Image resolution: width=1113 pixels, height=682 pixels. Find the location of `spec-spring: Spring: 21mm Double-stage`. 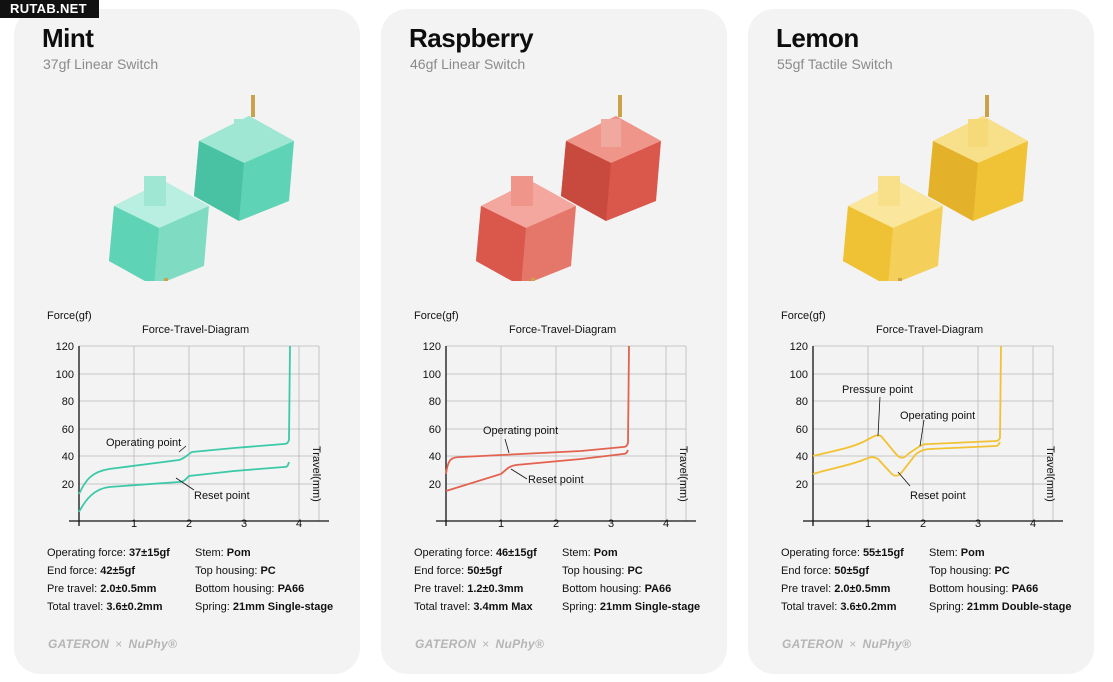

spec-spring: Spring: 21mm Double-stage is located at coordinates (1000, 607).